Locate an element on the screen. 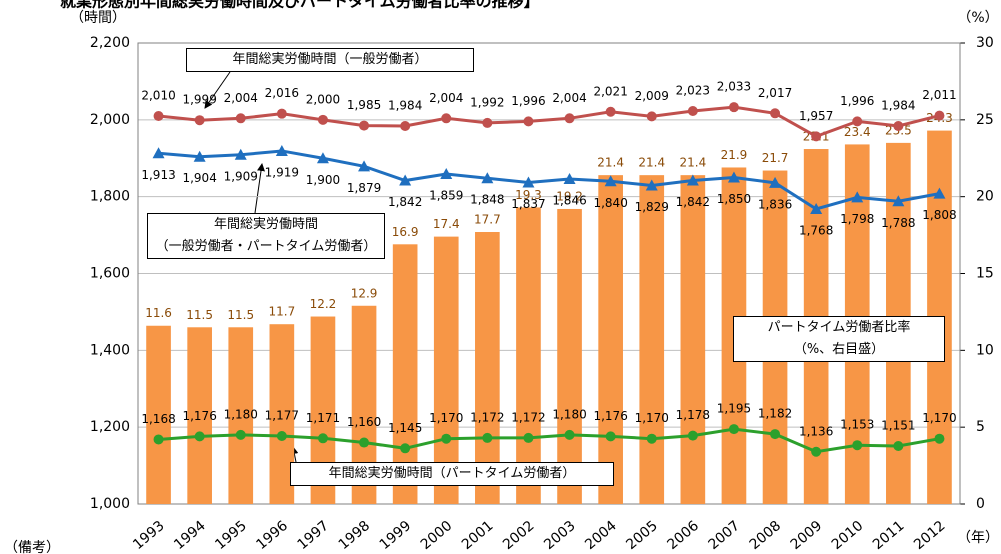 The height and width of the screenshot is (554, 1001). y2-unit: （%） is located at coordinates (977, 18).